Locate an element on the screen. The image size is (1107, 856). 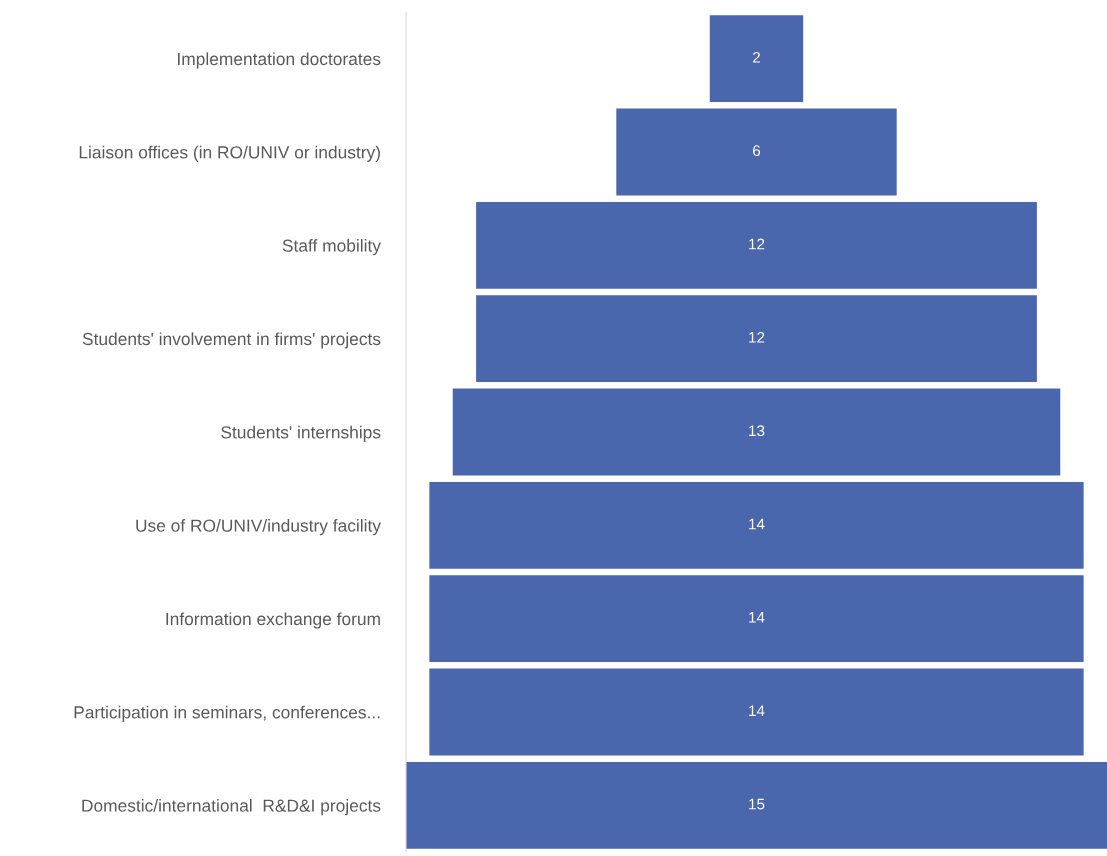
data-label: 15 is located at coordinates (757, 804).